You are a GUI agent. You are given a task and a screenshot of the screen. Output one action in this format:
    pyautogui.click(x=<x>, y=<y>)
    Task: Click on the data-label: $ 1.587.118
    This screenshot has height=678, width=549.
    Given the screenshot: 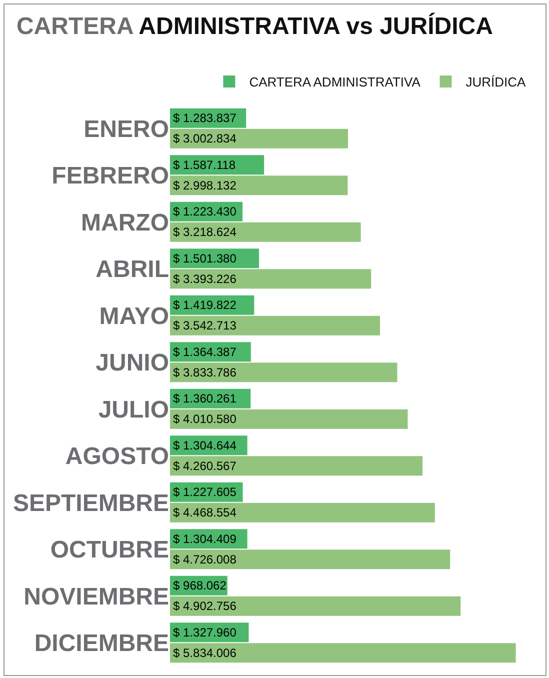 What is the action you would take?
    pyautogui.click(x=204, y=165)
    